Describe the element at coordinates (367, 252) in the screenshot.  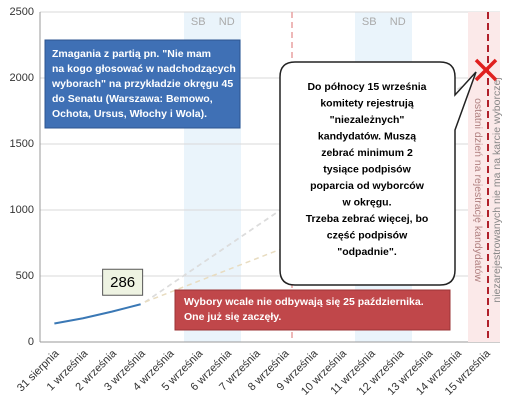
I see `callout-line: "odpadnie".` at that location.